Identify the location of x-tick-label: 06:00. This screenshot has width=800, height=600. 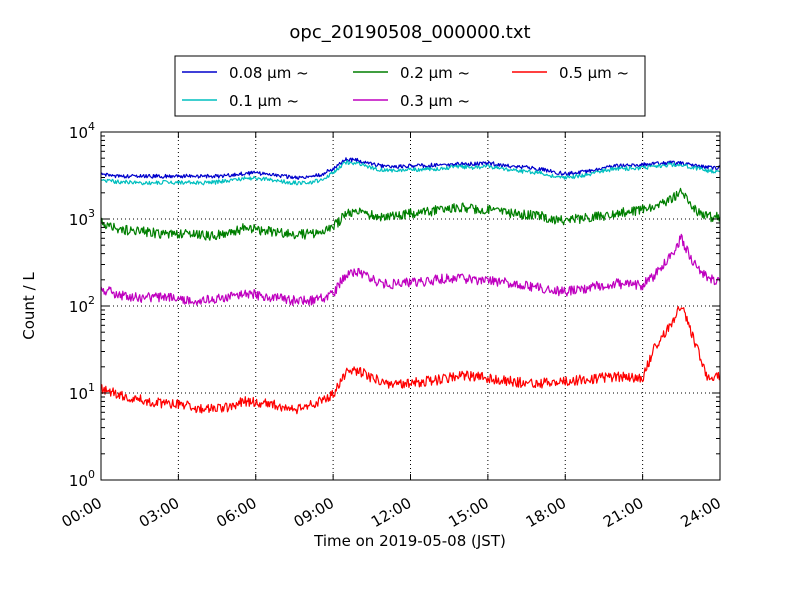
(236, 512).